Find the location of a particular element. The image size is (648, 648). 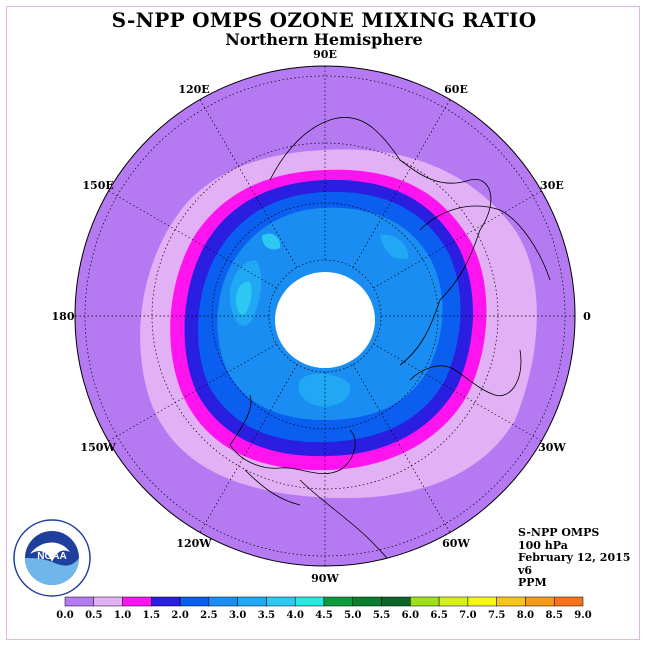

longitude-label: 150E is located at coordinates (97, 185).